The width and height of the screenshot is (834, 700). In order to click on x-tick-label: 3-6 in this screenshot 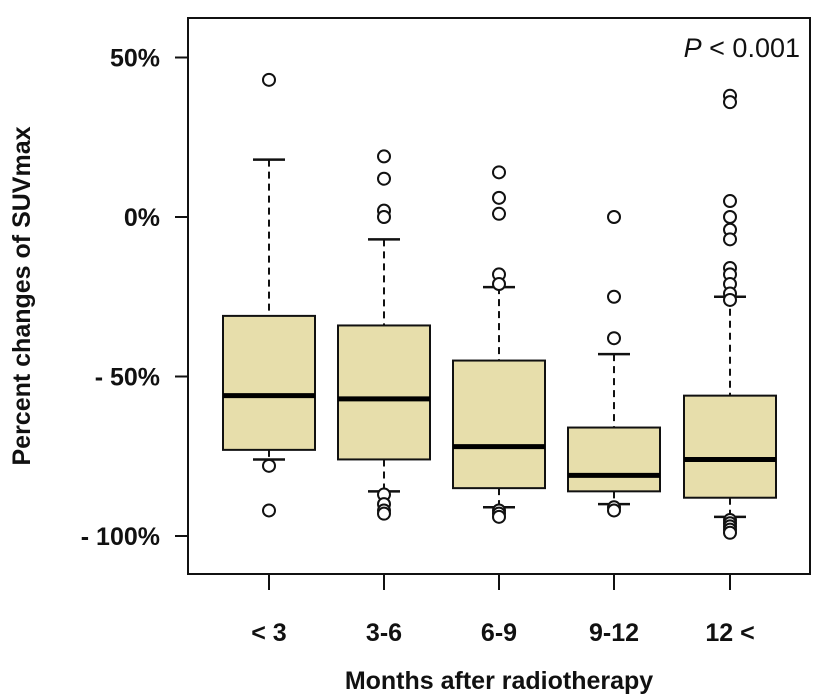, I will do `click(384, 633)`.